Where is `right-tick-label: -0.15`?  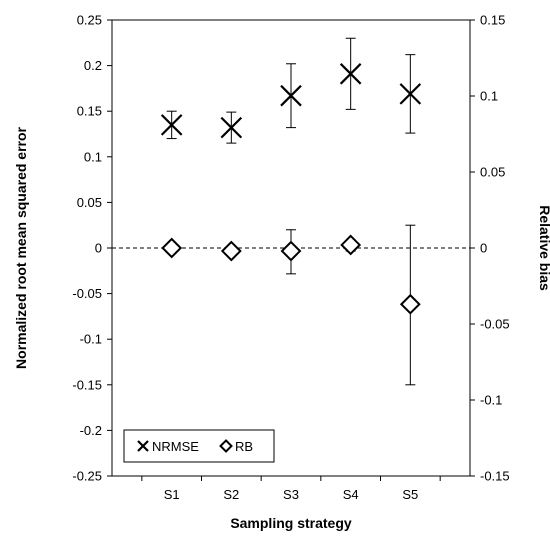
right-tick-label: -0.15 is located at coordinates (495, 476).